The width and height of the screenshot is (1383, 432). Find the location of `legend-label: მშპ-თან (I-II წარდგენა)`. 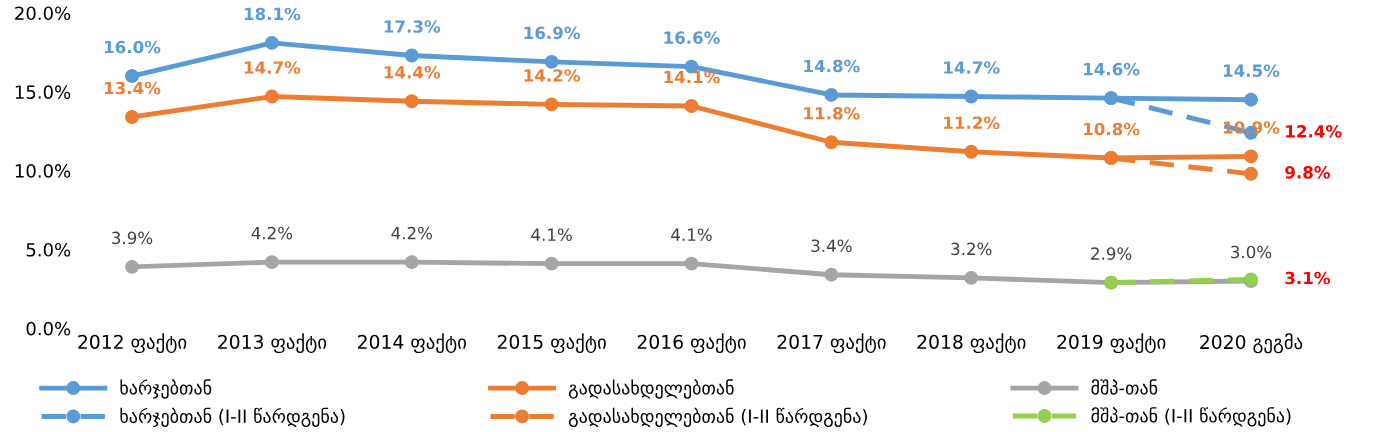

legend-label: მშპ-თან (I-II წარდგენა) is located at coordinates (1191, 417).